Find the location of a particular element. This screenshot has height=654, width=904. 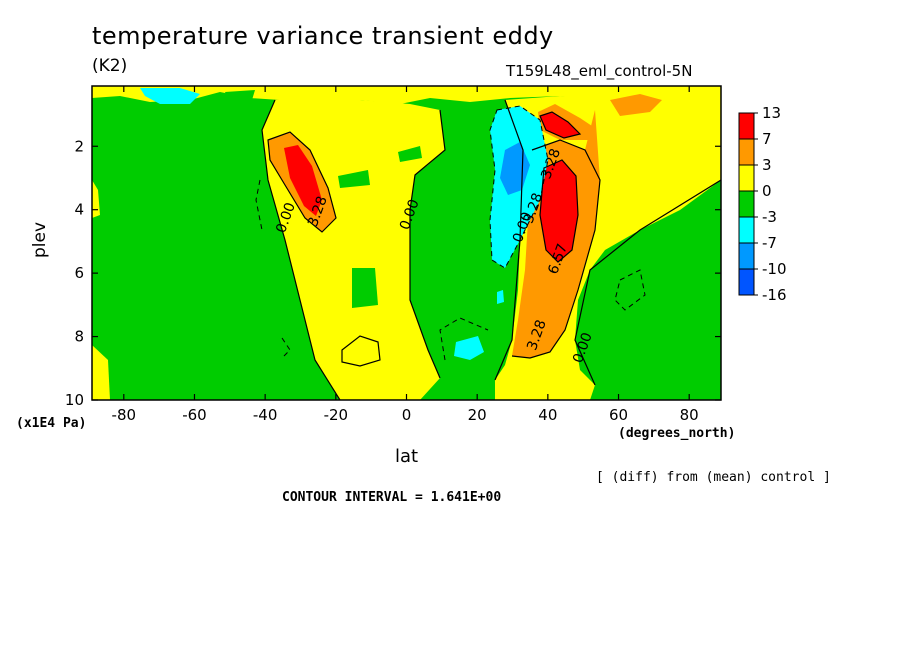

x-tick-label: -20 is located at coordinates (336, 415).